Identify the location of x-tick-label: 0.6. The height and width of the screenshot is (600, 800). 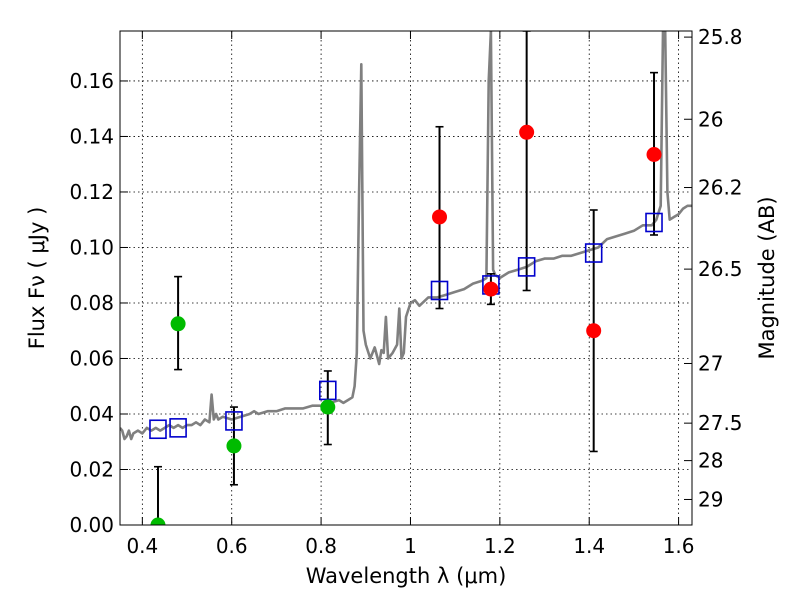
(232, 546).